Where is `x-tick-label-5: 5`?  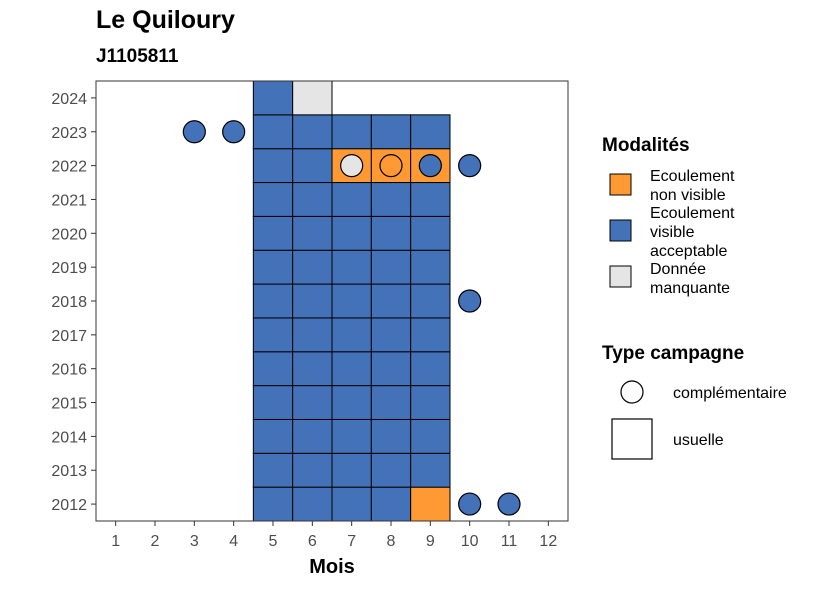
x-tick-label-5: 5 is located at coordinates (273, 541).